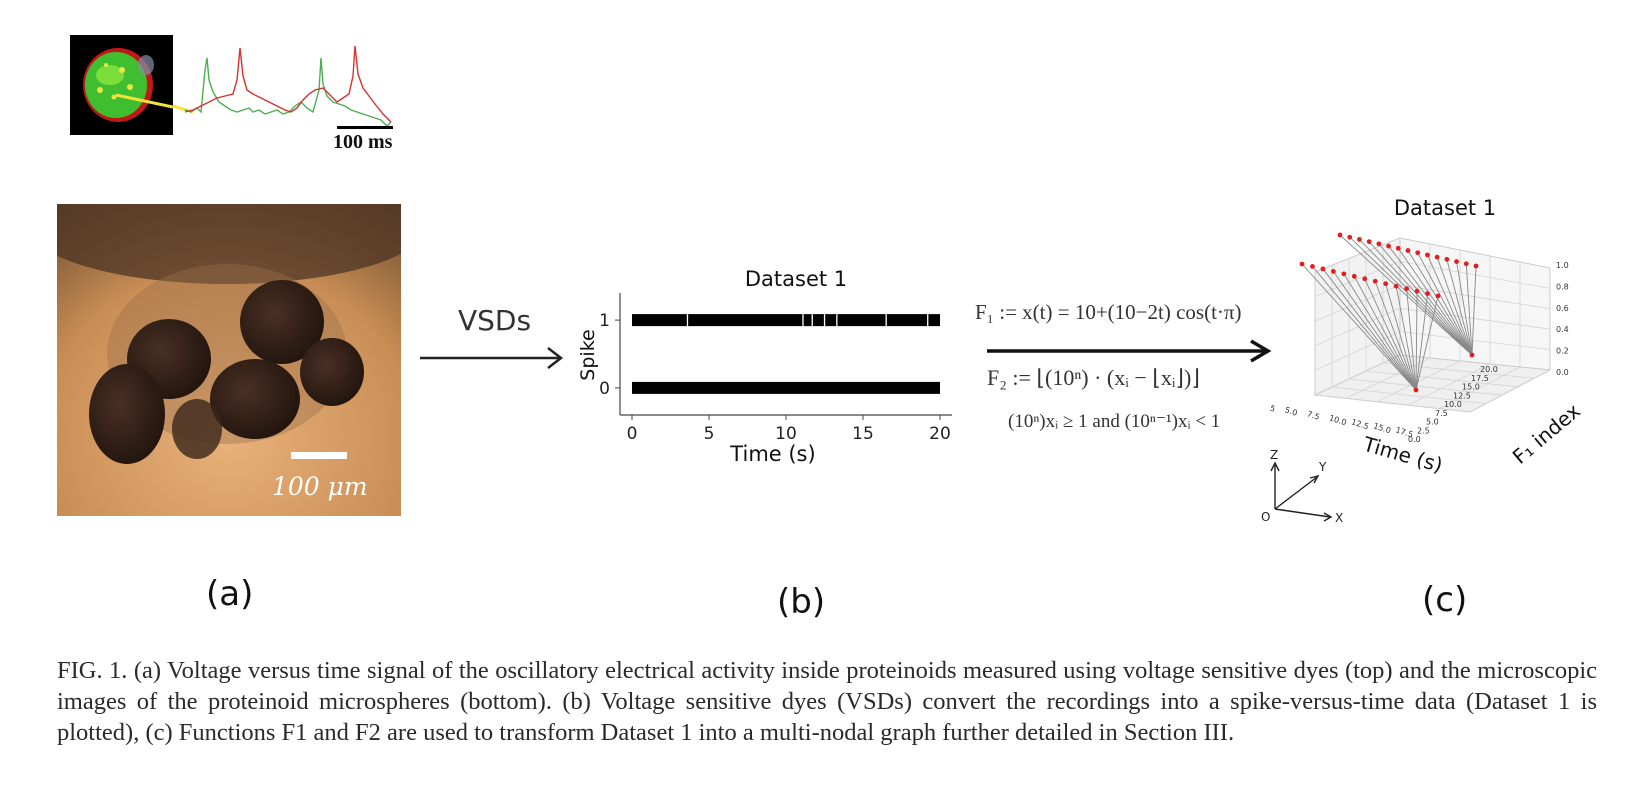 The image size is (1638, 812). Describe the element at coordinates (1302, 486) in the screenshot. I see `axes-gizmo: Z Y X O` at that location.